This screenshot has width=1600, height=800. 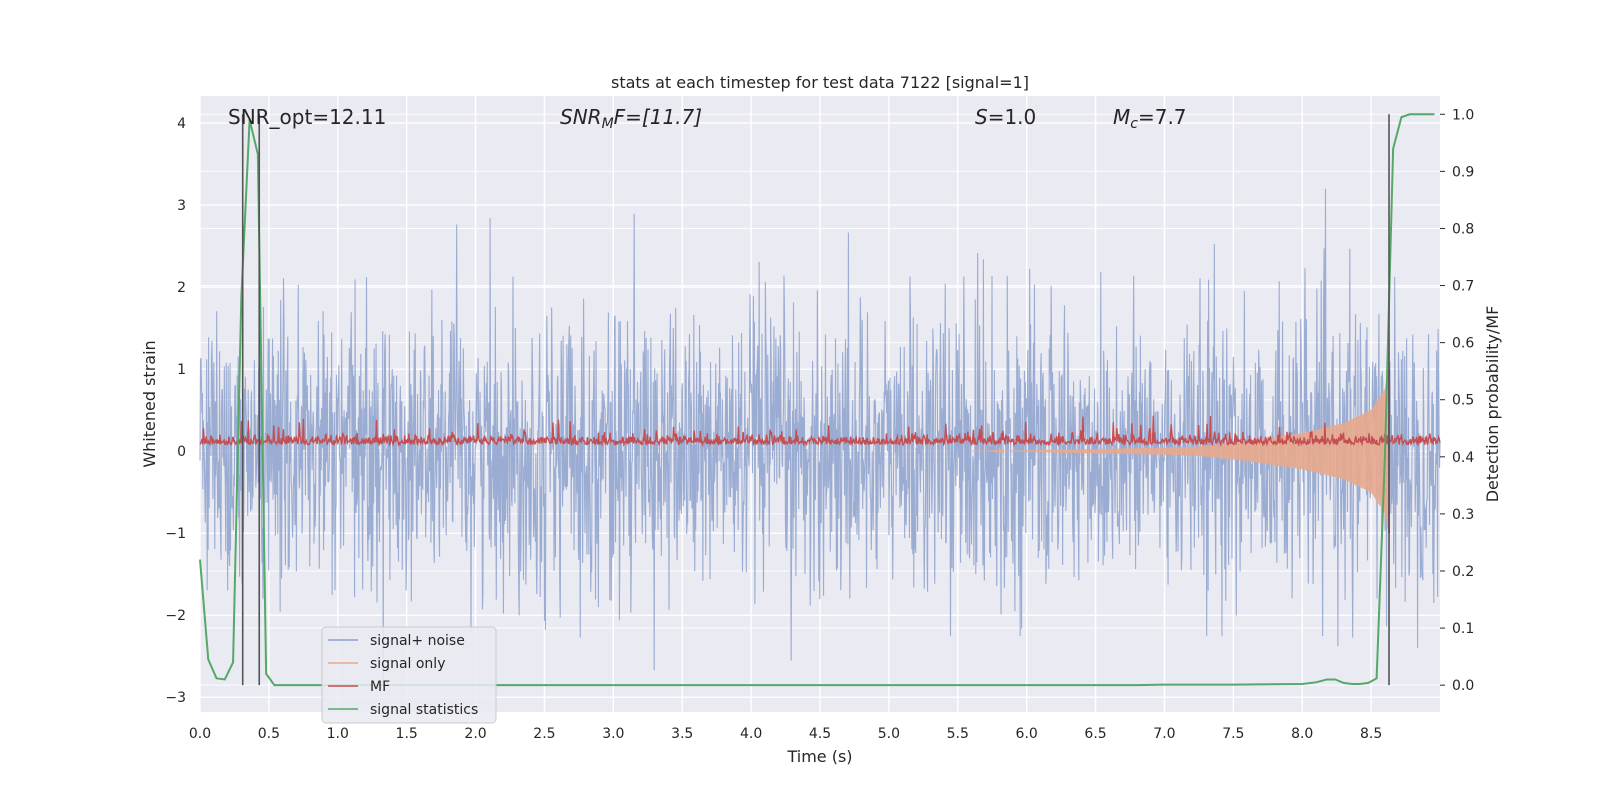 I want to click on y-left-tick-label: −2, so click(x=175, y=616).